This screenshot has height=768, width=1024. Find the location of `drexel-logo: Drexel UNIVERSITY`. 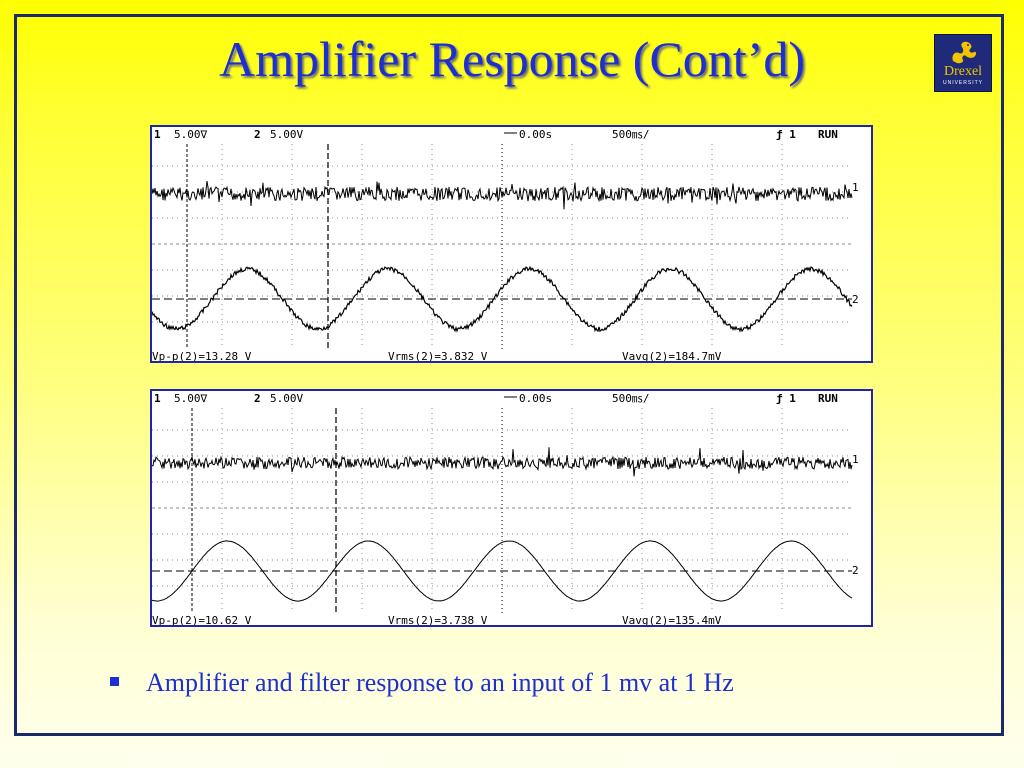

drexel-logo: Drexel UNIVERSITY is located at coordinates (963, 63).